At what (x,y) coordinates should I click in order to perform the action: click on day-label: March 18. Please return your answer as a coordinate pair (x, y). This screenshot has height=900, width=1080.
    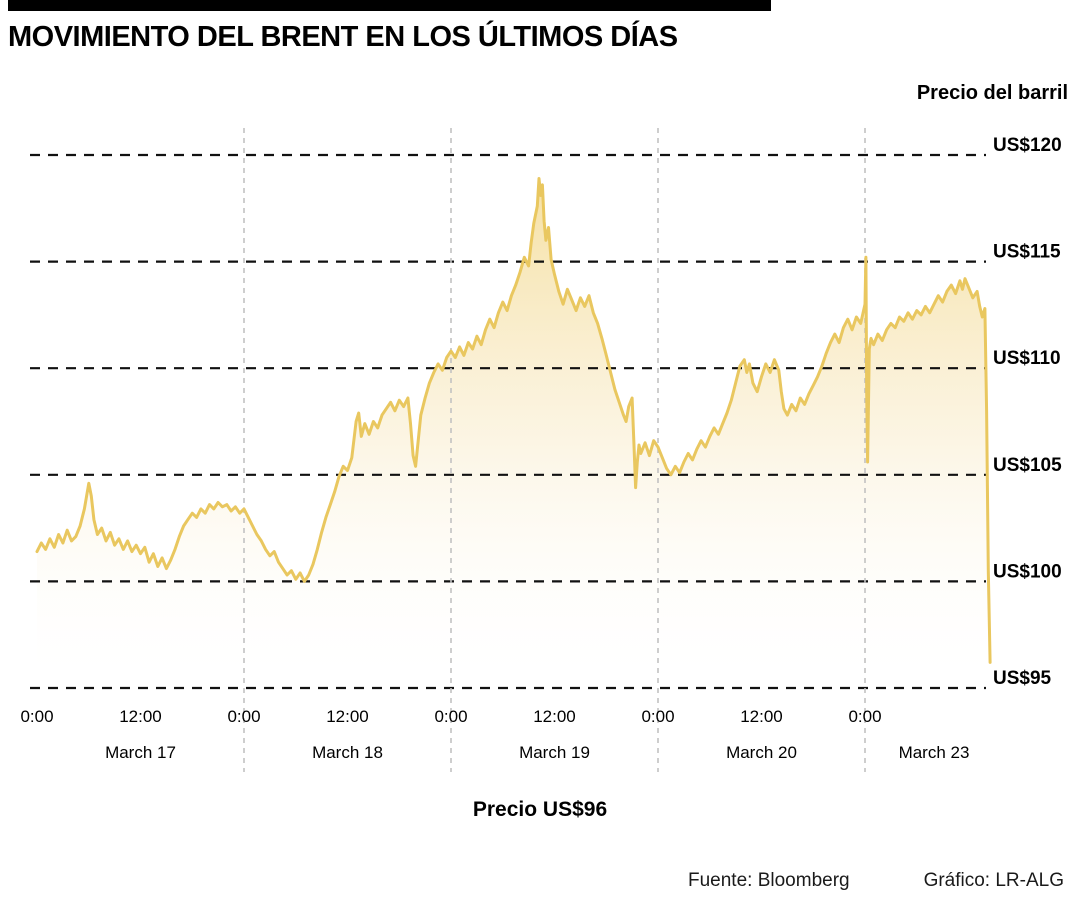
    Looking at the image, I should click on (347, 752).